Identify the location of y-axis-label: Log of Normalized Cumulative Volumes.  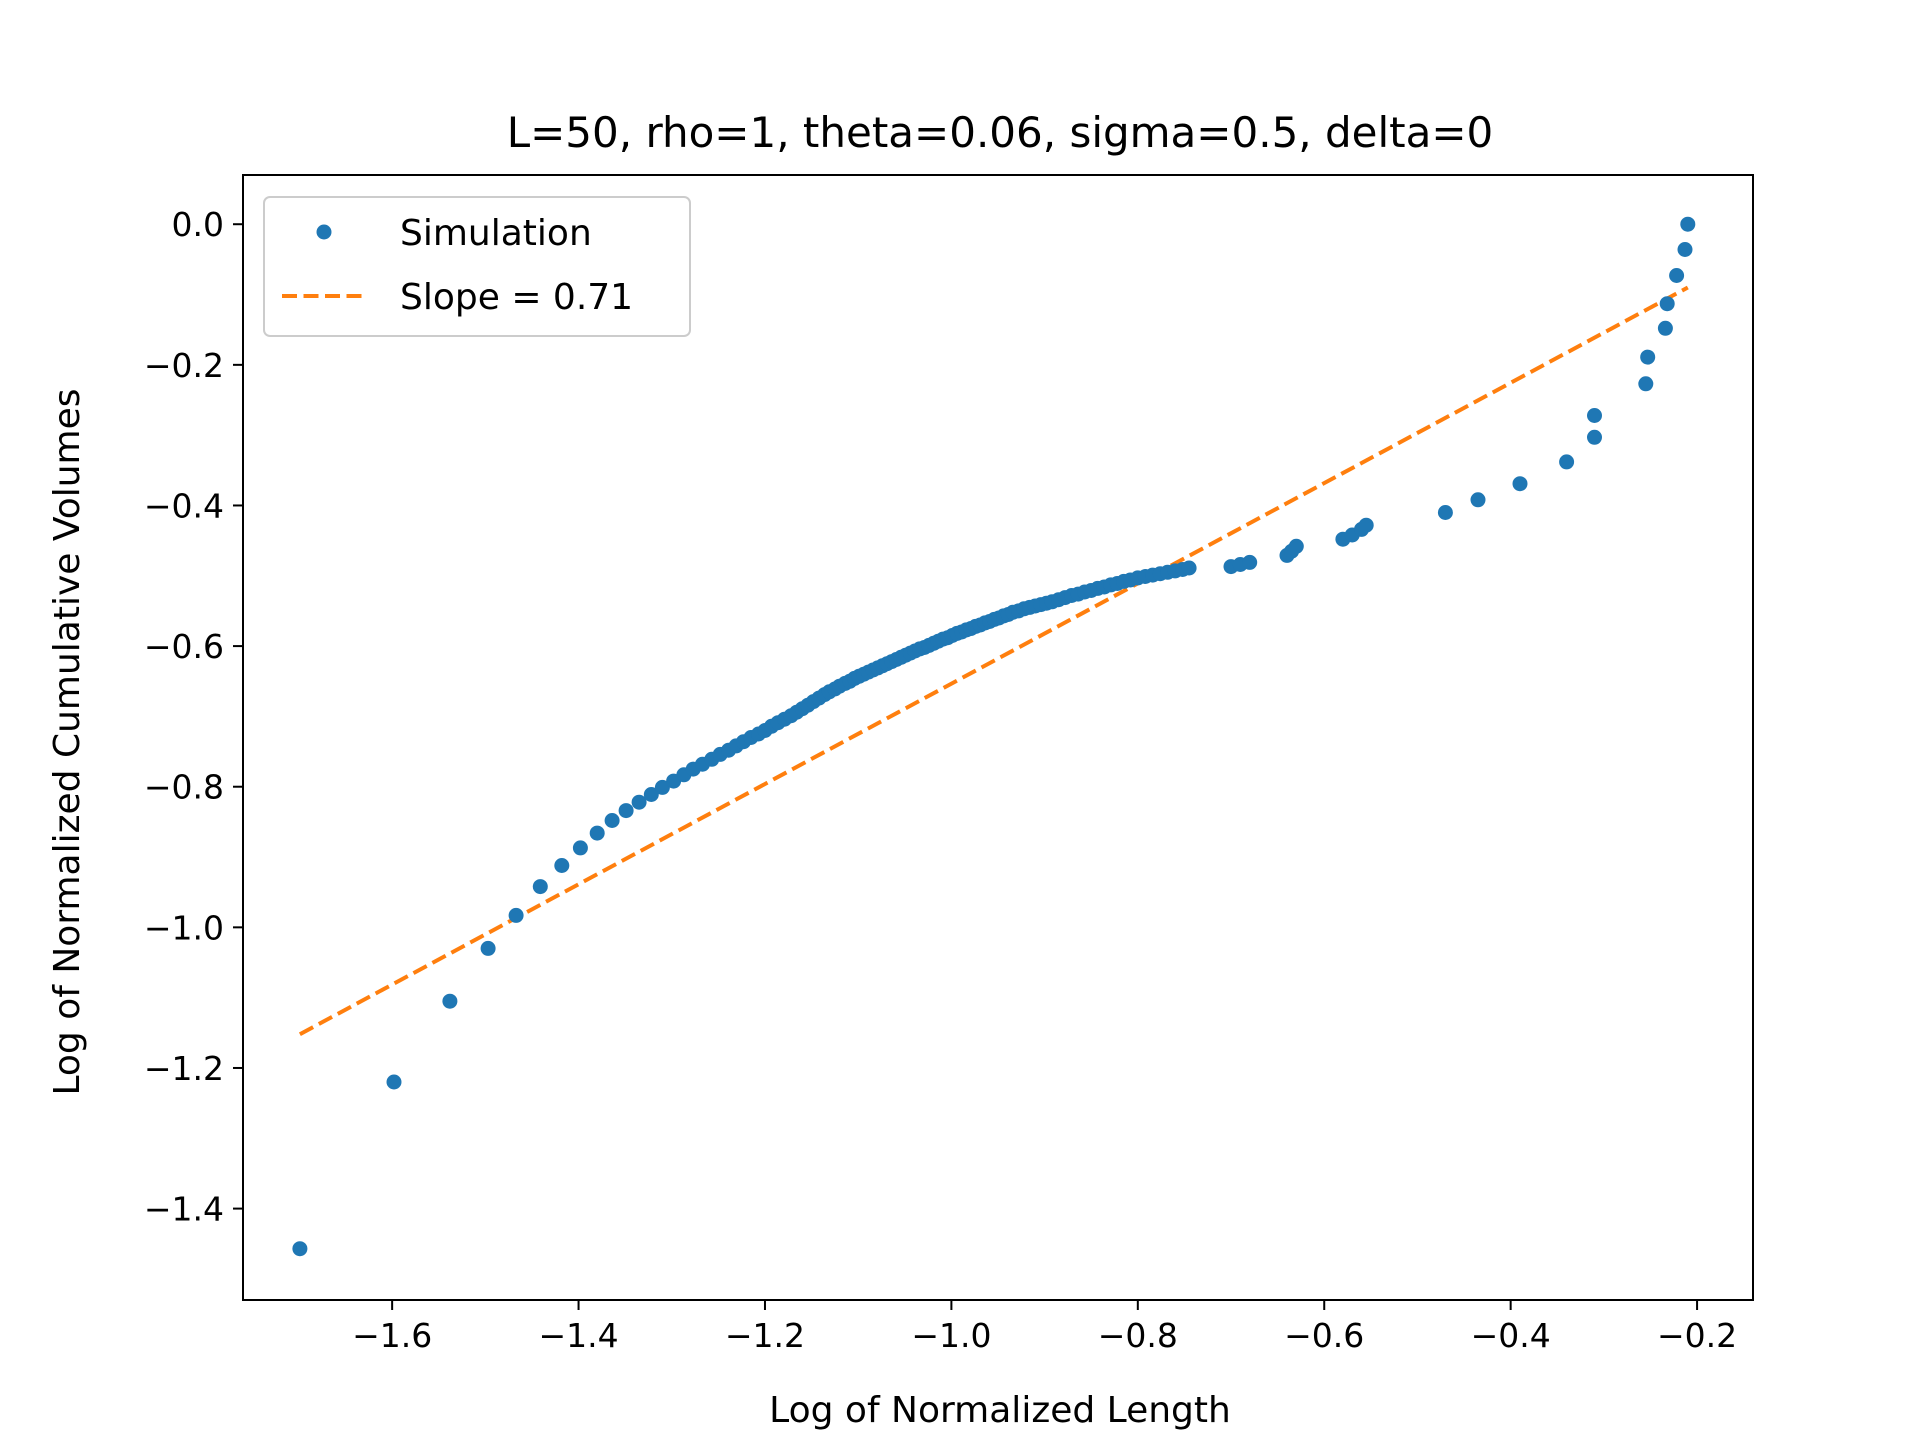
(67, 741).